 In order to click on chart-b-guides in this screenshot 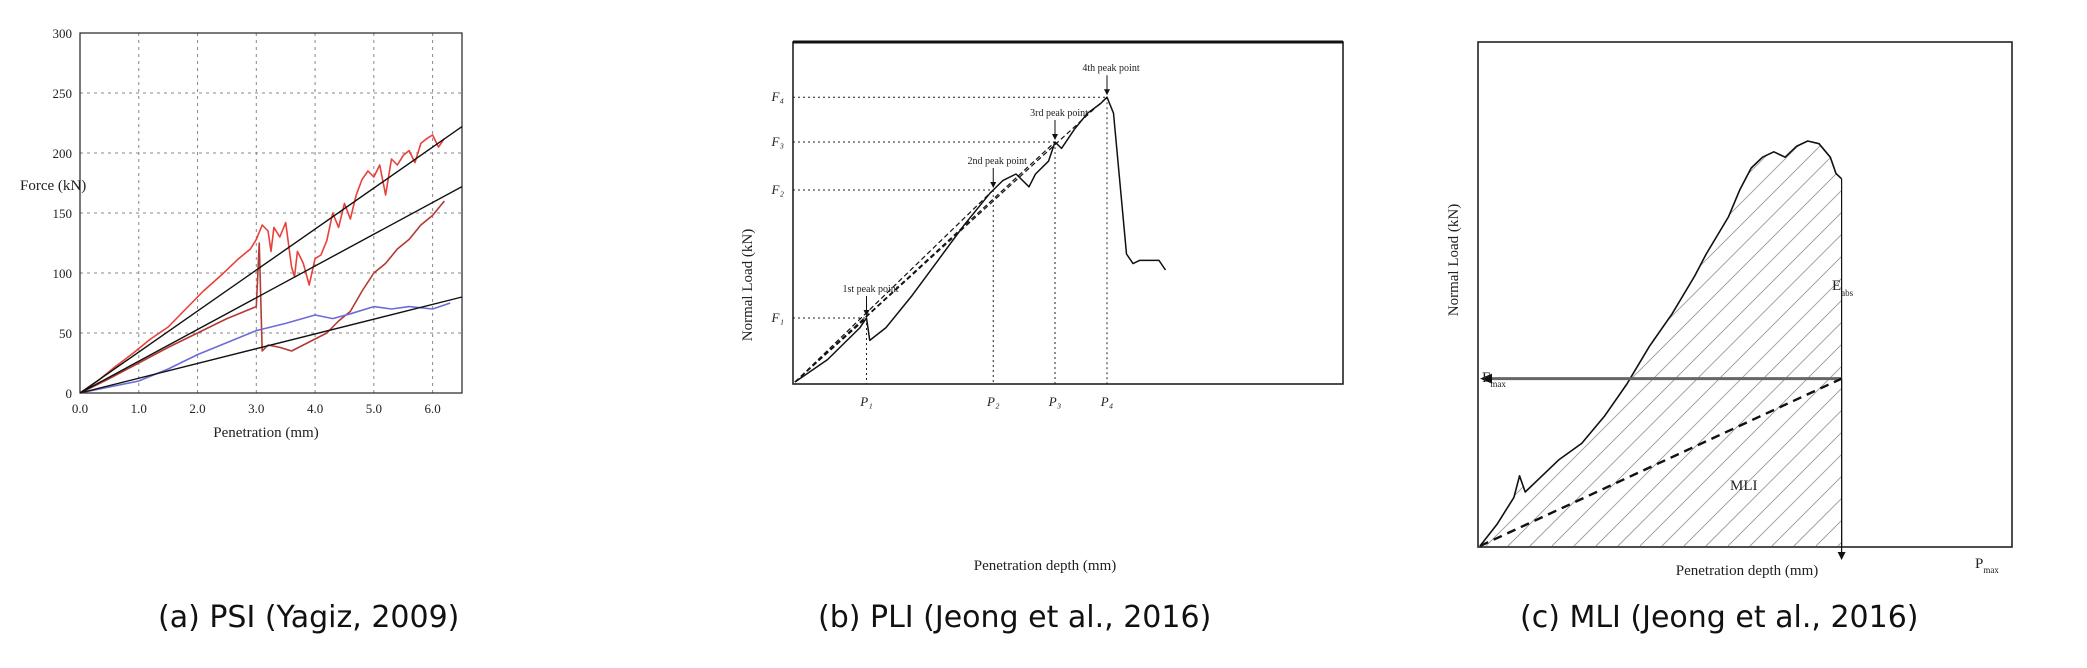, I will do `click(950, 240)`.